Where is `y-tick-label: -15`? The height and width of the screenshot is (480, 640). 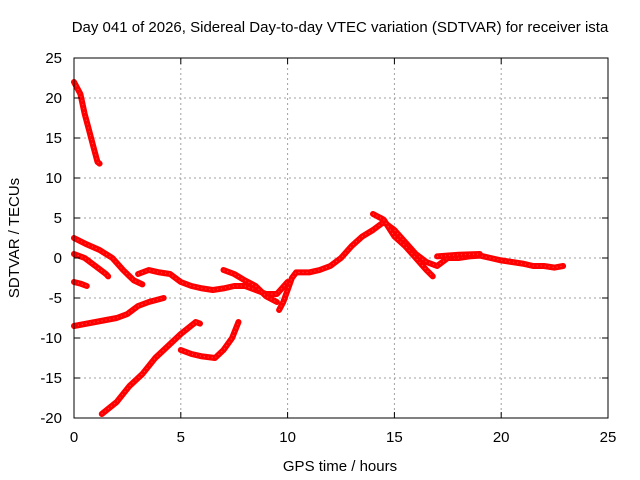 y-tick-label: -15 is located at coordinates (51, 378).